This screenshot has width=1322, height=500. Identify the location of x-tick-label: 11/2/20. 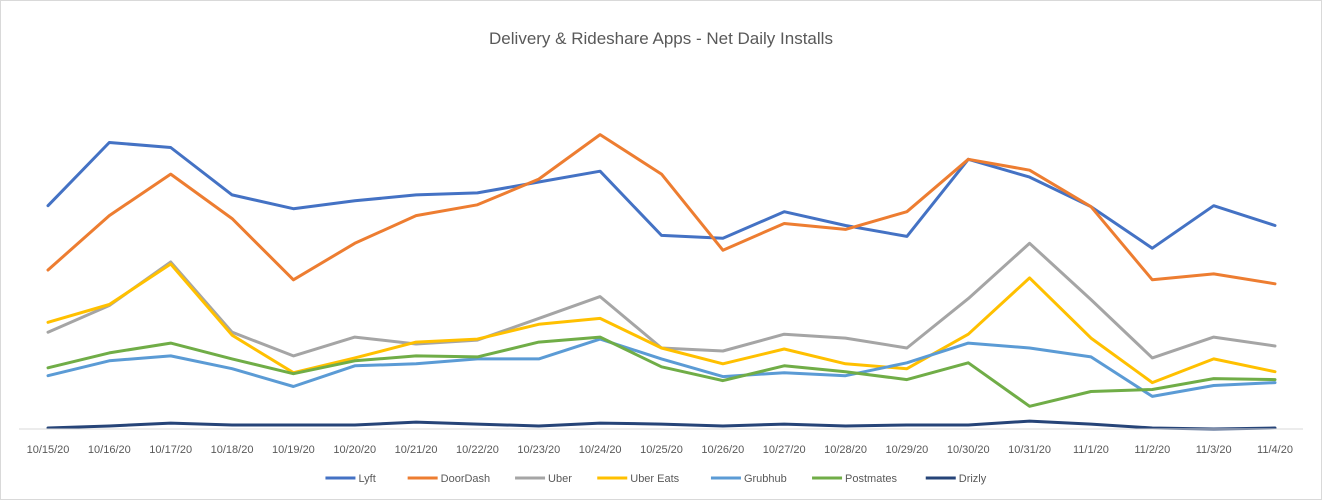
(1152, 450).